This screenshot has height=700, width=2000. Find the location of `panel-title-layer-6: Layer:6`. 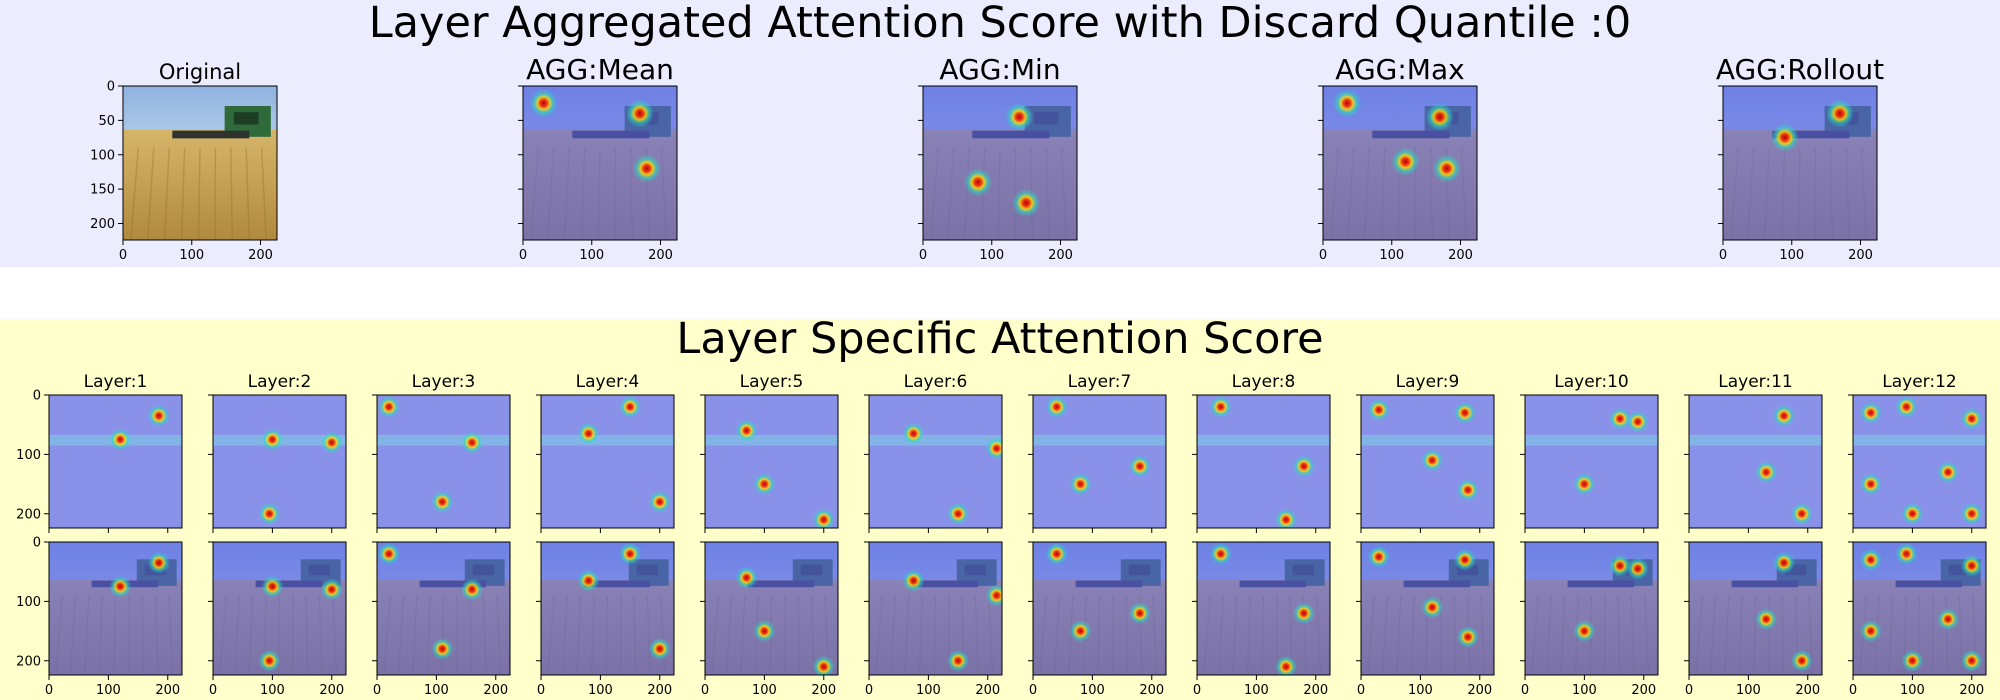

panel-title-layer-6: Layer:6 is located at coordinates (936, 382).